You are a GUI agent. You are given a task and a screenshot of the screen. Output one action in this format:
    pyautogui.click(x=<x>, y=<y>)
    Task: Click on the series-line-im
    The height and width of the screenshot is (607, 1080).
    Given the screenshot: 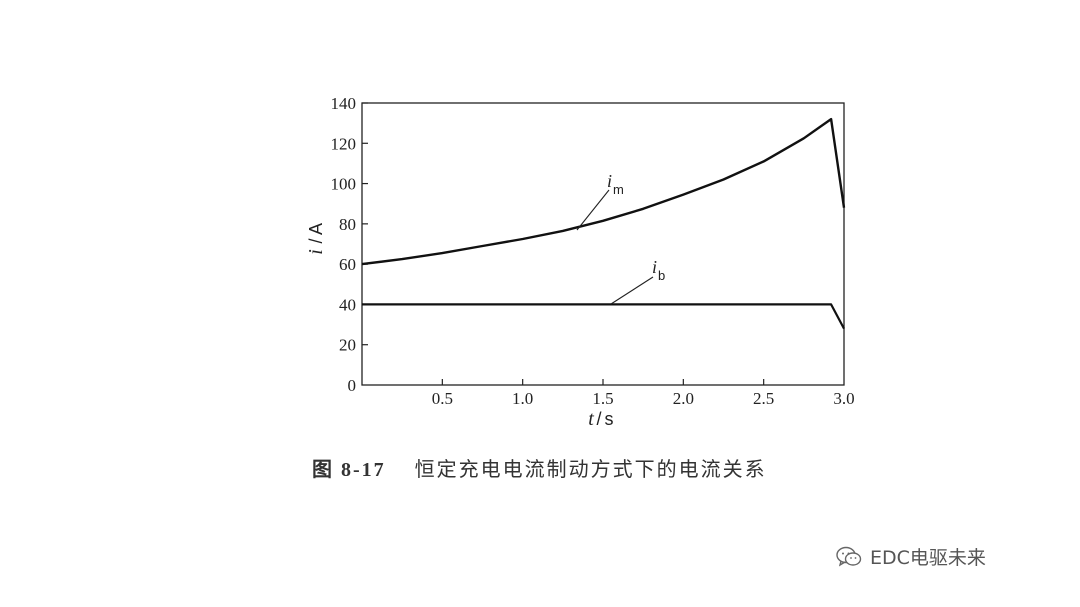 What is the action you would take?
    pyautogui.click(x=603, y=191)
    